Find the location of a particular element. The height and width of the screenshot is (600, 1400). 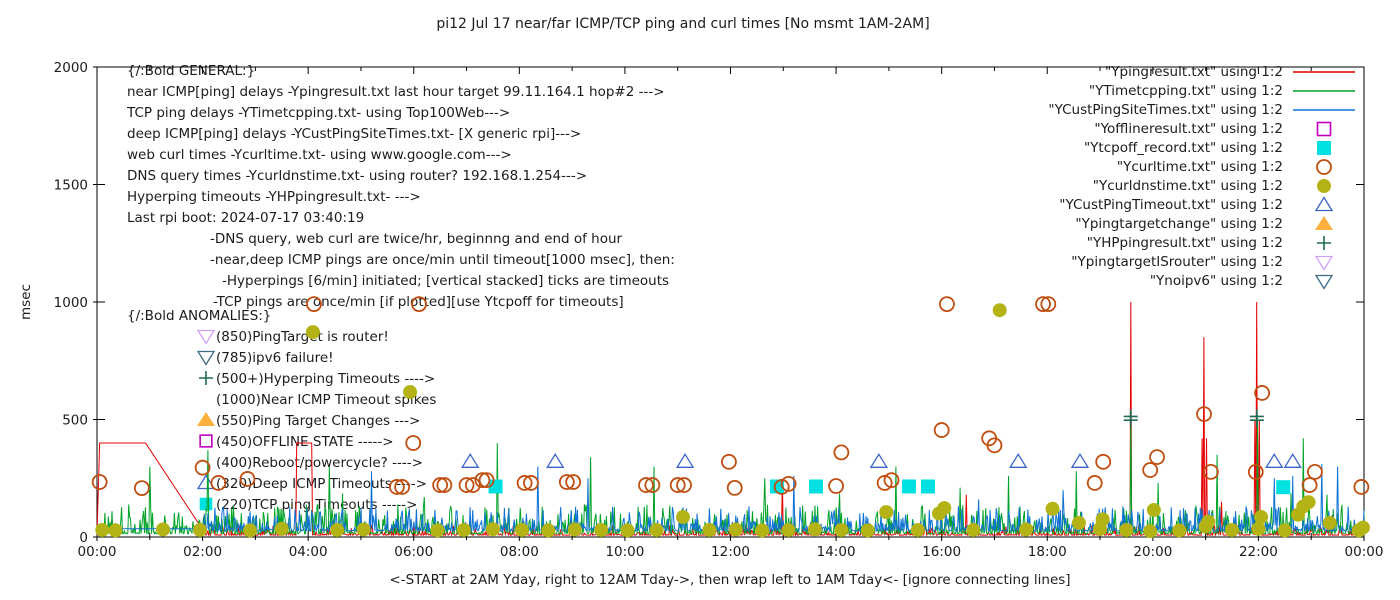

y-tick-label: 1000 is located at coordinates (71, 303).